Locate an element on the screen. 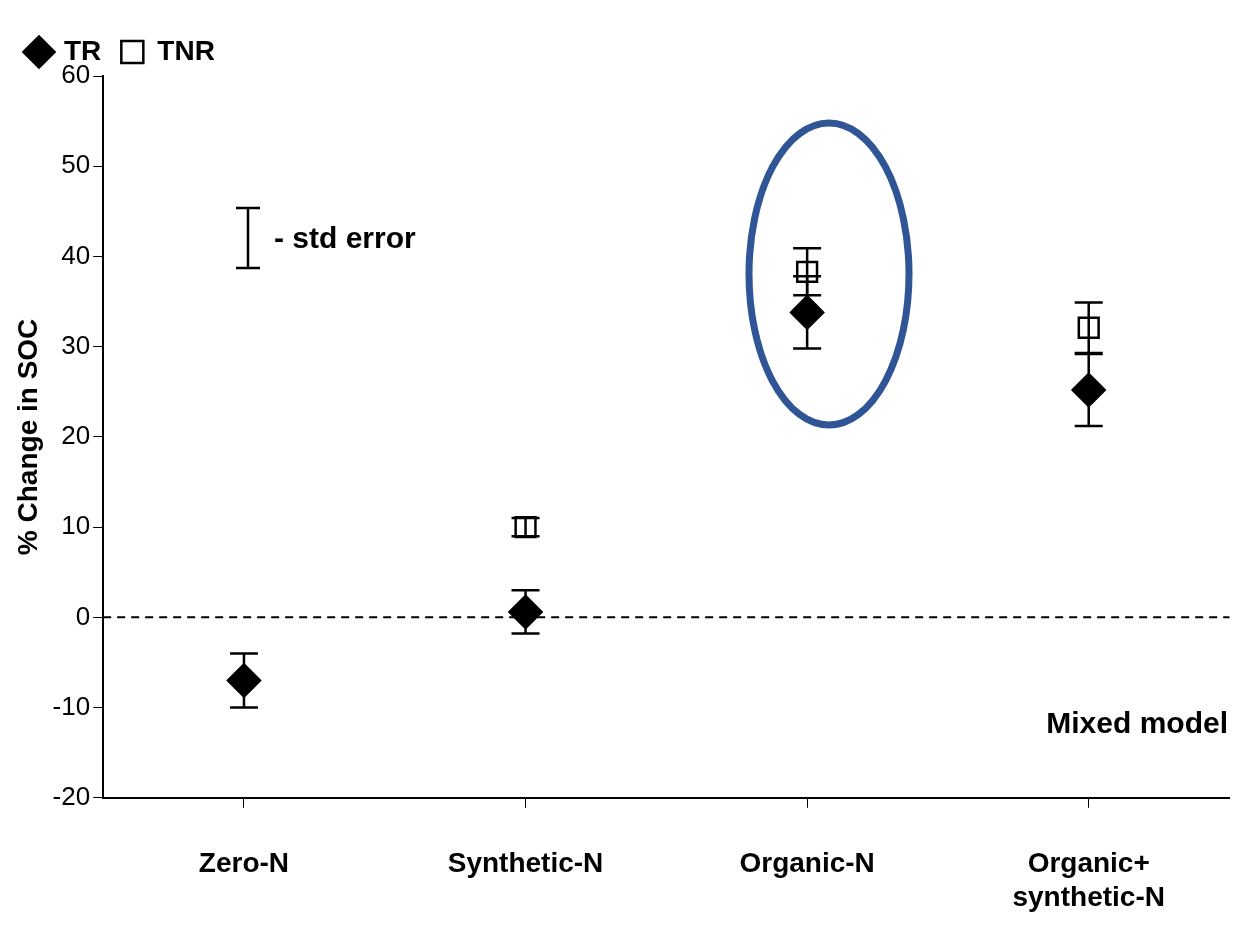 The height and width of the screenshot is (947, 1240). y-tick-label: 0 is located at coordinates (83, 615).